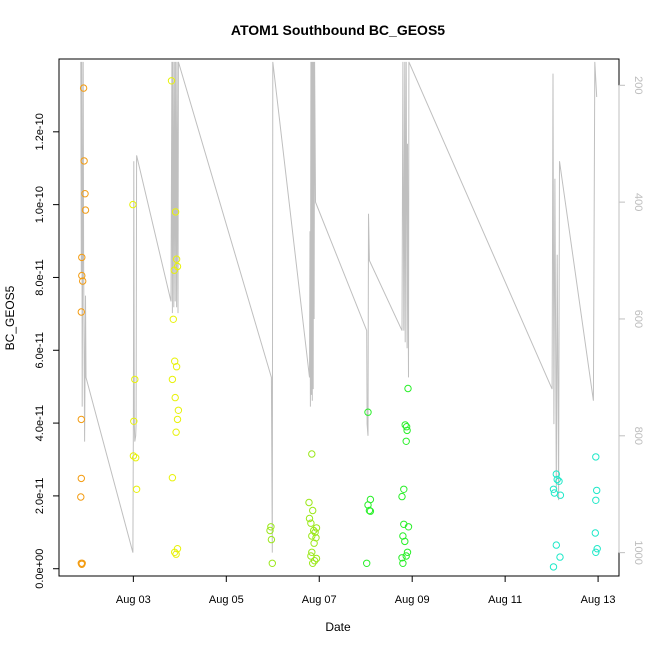 This screenshot has height=650, width=650. What do you see at coordinates (638, 552) in the screenshot?
I see `y2-tick-label: 1000` at bounding box center [638, 552].